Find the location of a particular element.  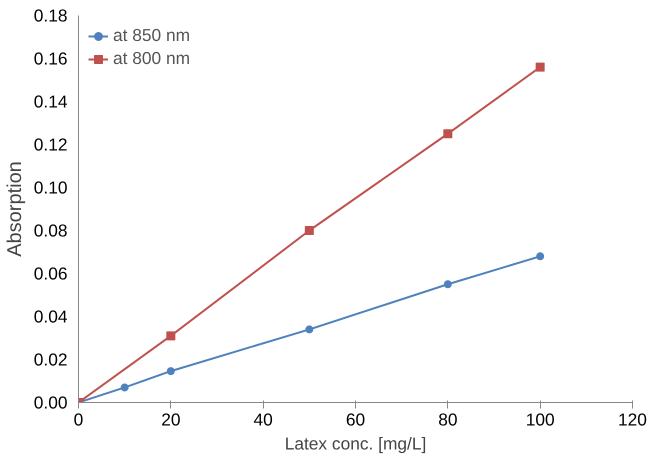

x-tick-label: 60 is located at coordinates (356, 420).